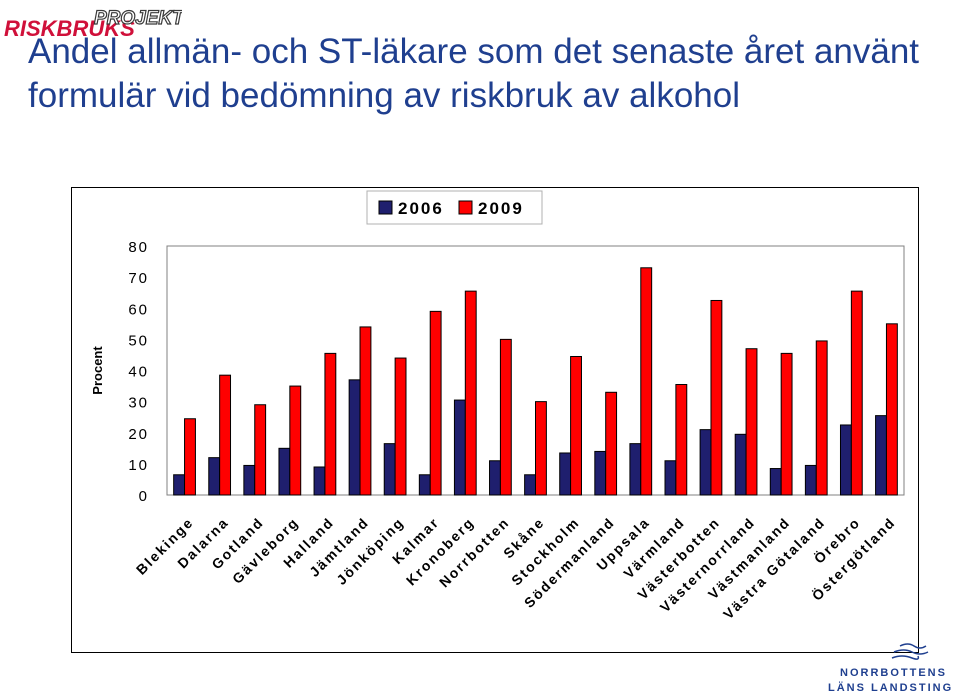 Image resolution: width=960 pixels, height=693 pixels. What do you see at coordinates (69, 28) in the screenshot?
I see `logo-text-riskbruks: RISKBRUKS` at bounding box center [69, 28].